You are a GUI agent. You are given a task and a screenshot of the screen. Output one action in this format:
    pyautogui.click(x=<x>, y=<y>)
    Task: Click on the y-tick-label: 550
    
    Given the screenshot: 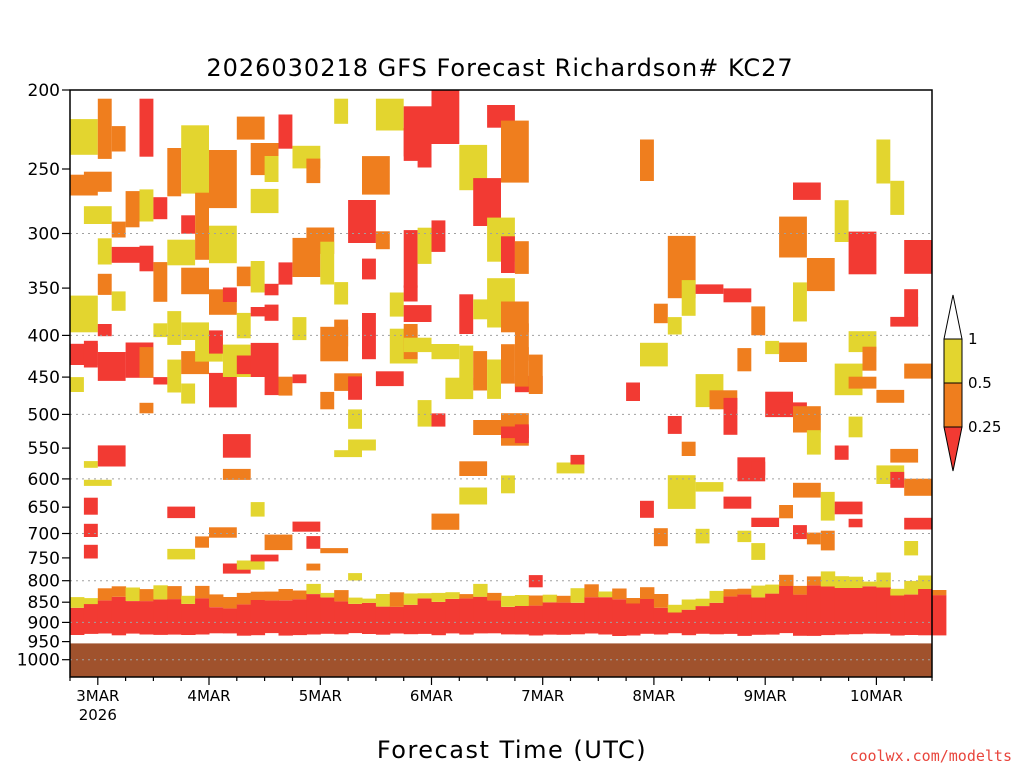 What is the action you would take?
    pyautogui.click(x=44, y=449)
    